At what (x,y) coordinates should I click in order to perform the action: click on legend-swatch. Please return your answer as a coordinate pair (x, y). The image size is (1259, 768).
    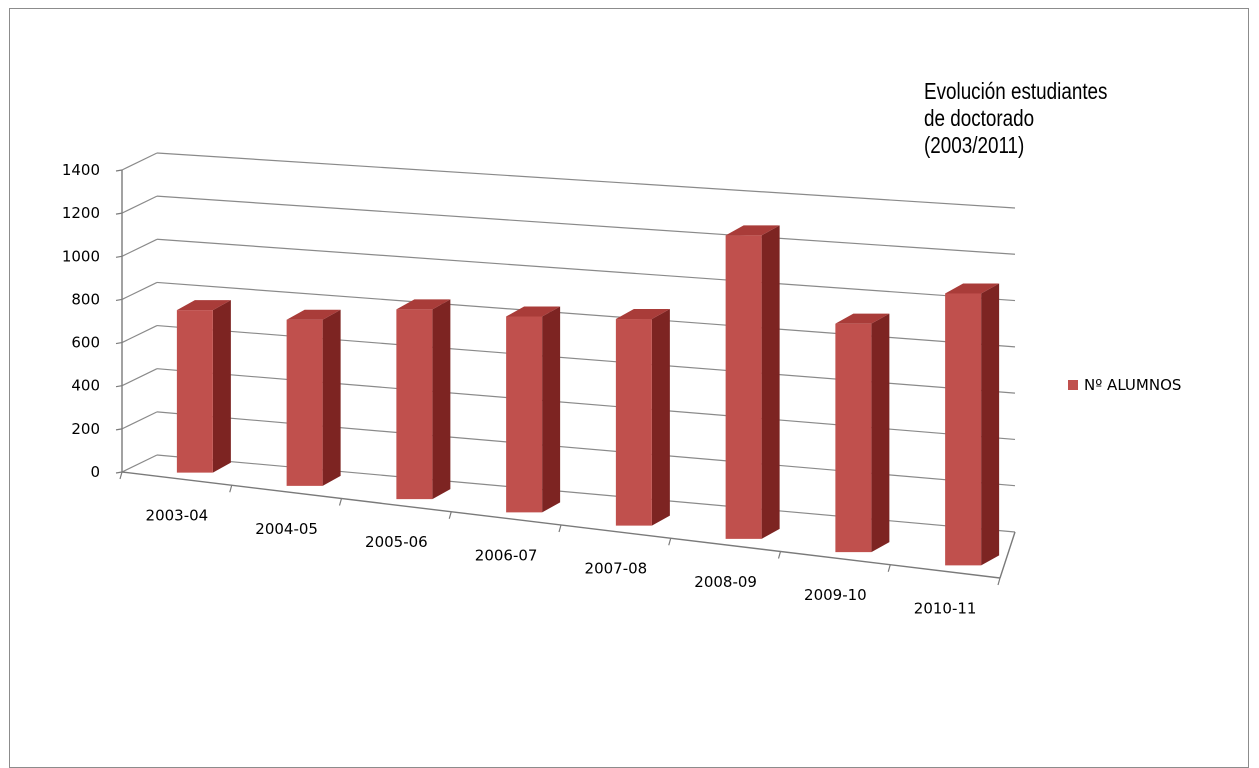
    Looking at the image, I should click on (1073, 385).